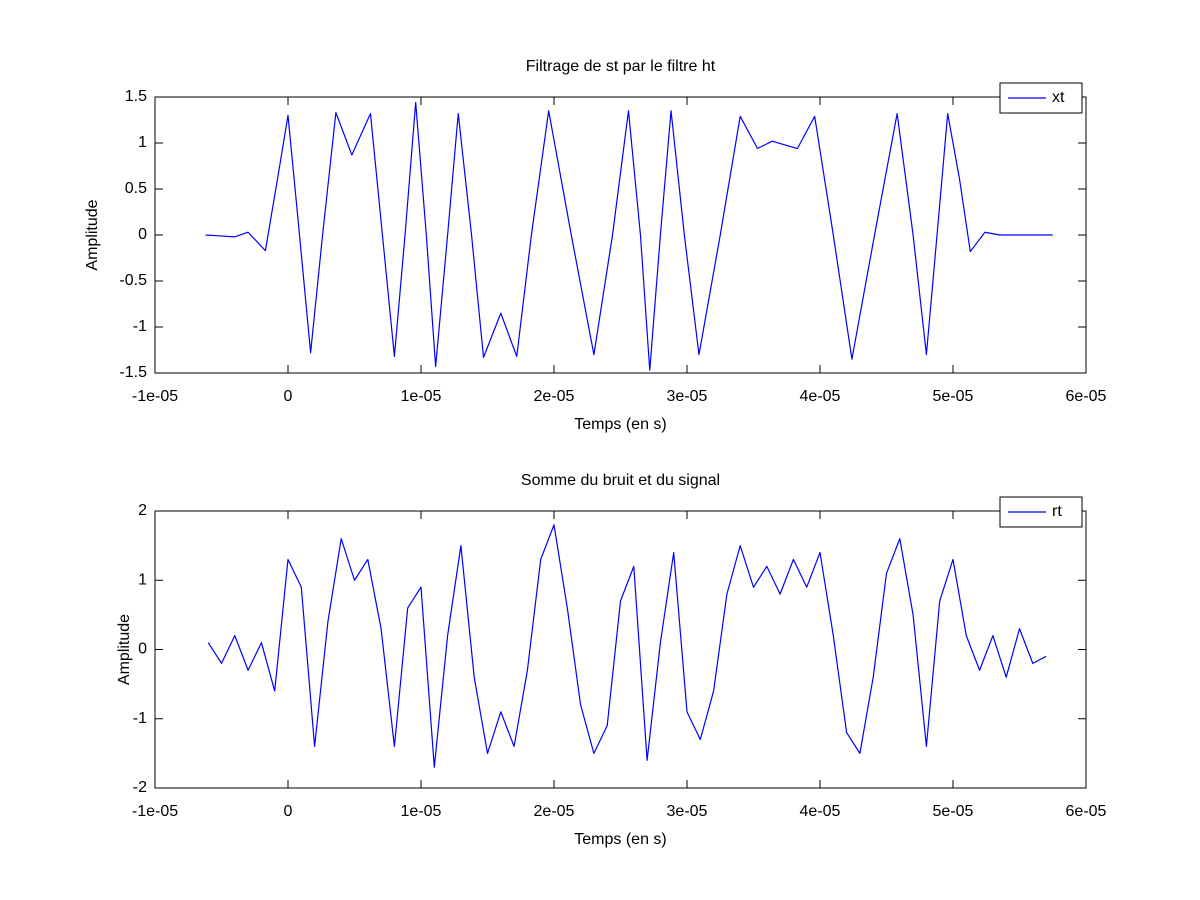  What do you see at coordinates (133, 372) in the screenshot?
I see `y-tick-label: -1.5` at bounding box center [133, 372].